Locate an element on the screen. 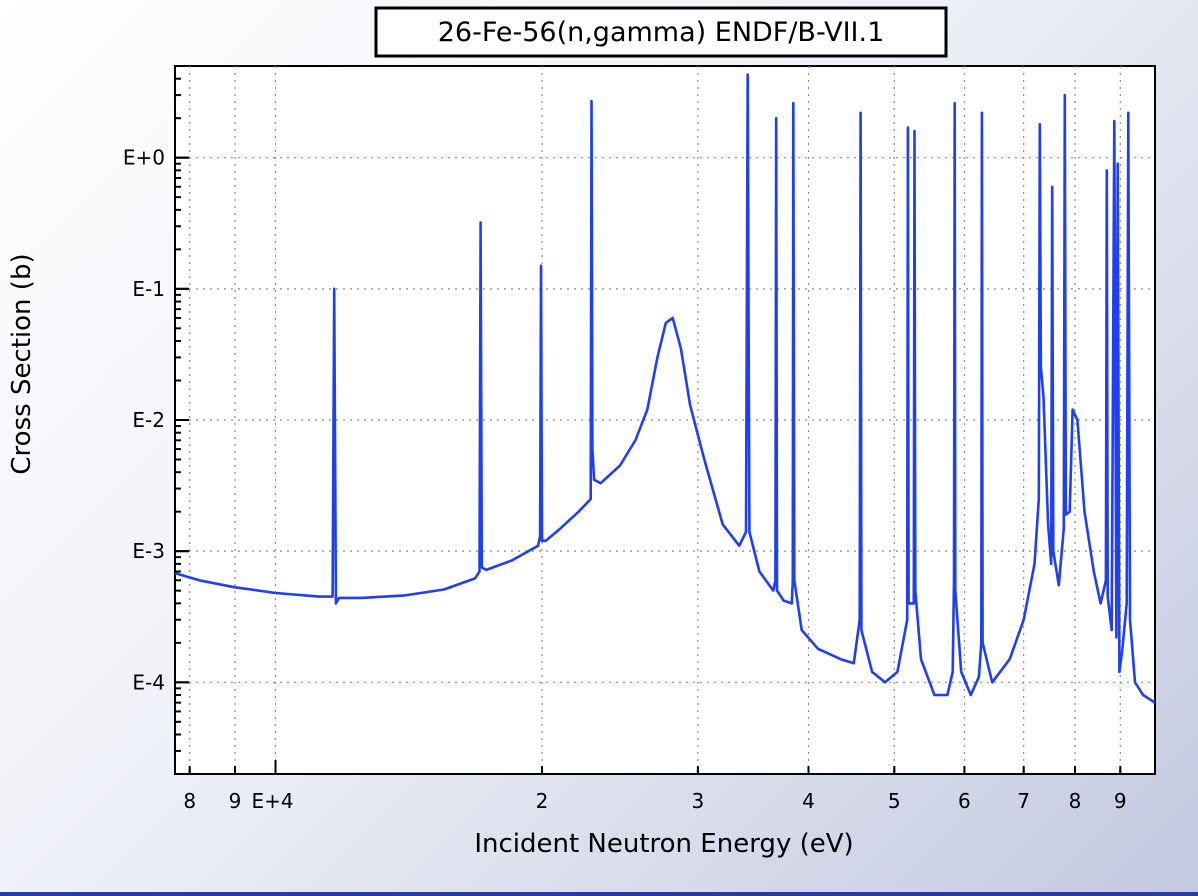 This screenshot has width=1198, height=896. x-tick-label: 2 is located at coordinates (542, 801).